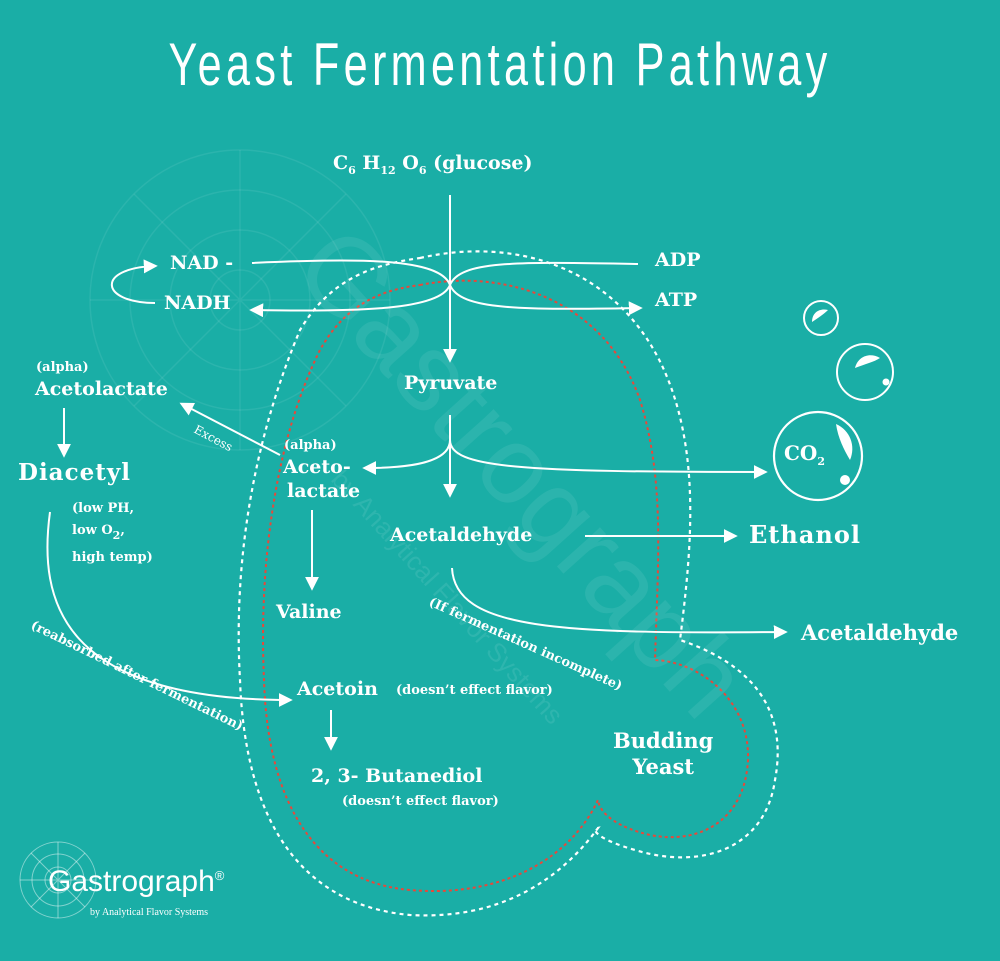 The height and width of the screenshot is (961, 1000). I want to click on acetolactate-alpha-prefix: (alpha), so click(310, 445).